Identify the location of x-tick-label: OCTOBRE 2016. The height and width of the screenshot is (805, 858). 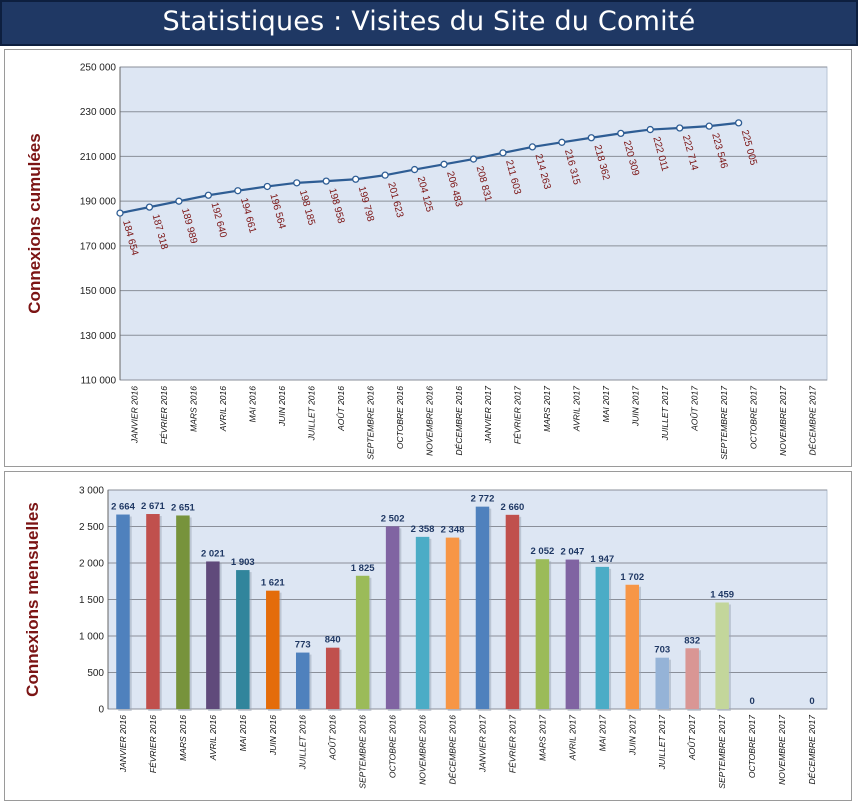
(400, 417).